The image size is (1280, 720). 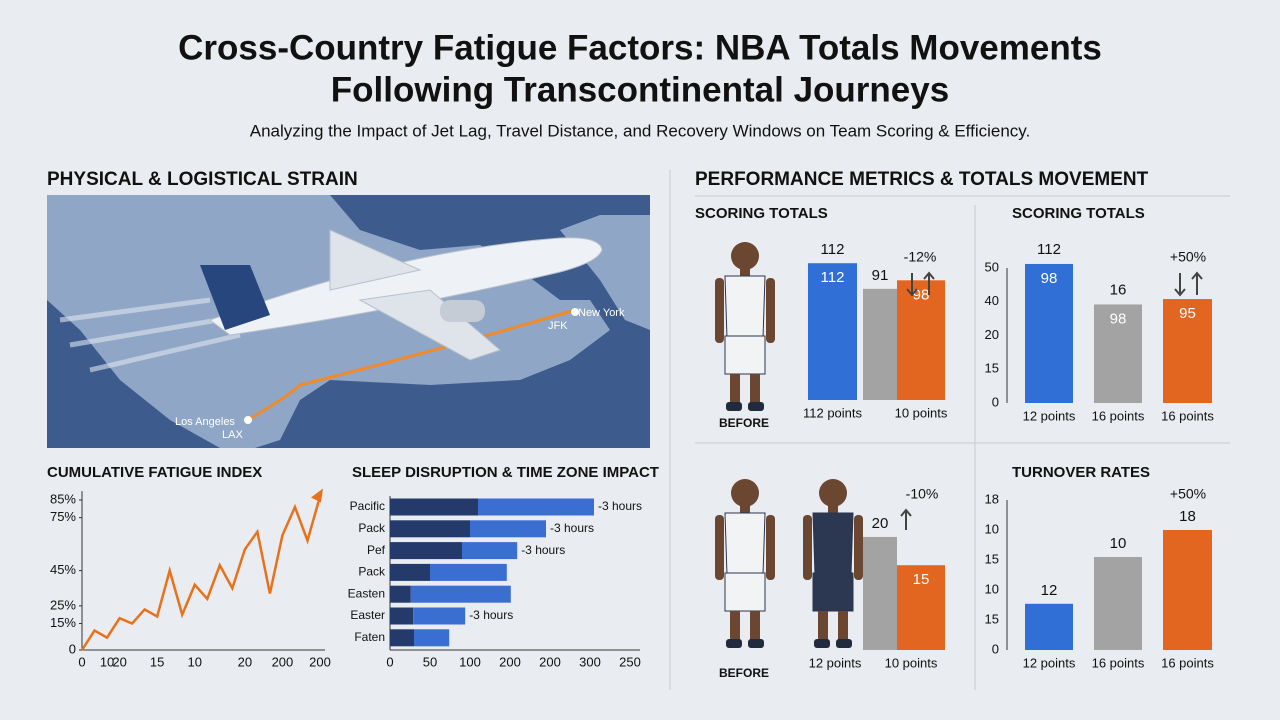 What do you see at coordinates (72, 648) in the screenshot?
I see `y-tick-label: 0` at bounding box center [72, 648].